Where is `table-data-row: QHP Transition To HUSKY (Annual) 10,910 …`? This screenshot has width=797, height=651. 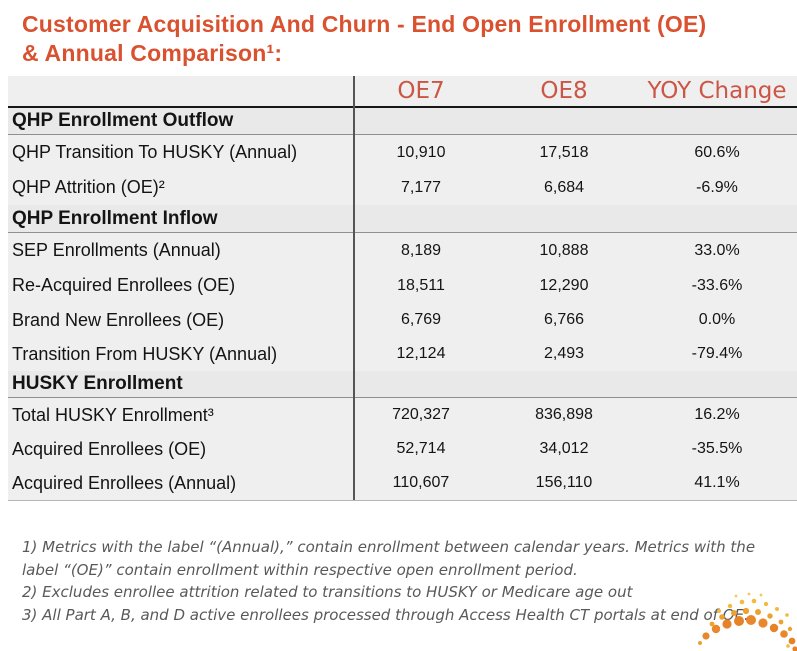 table-data-row: QHP Transition To HUSKY (Annual) 10,910 … is located at coordinates (402, 152).